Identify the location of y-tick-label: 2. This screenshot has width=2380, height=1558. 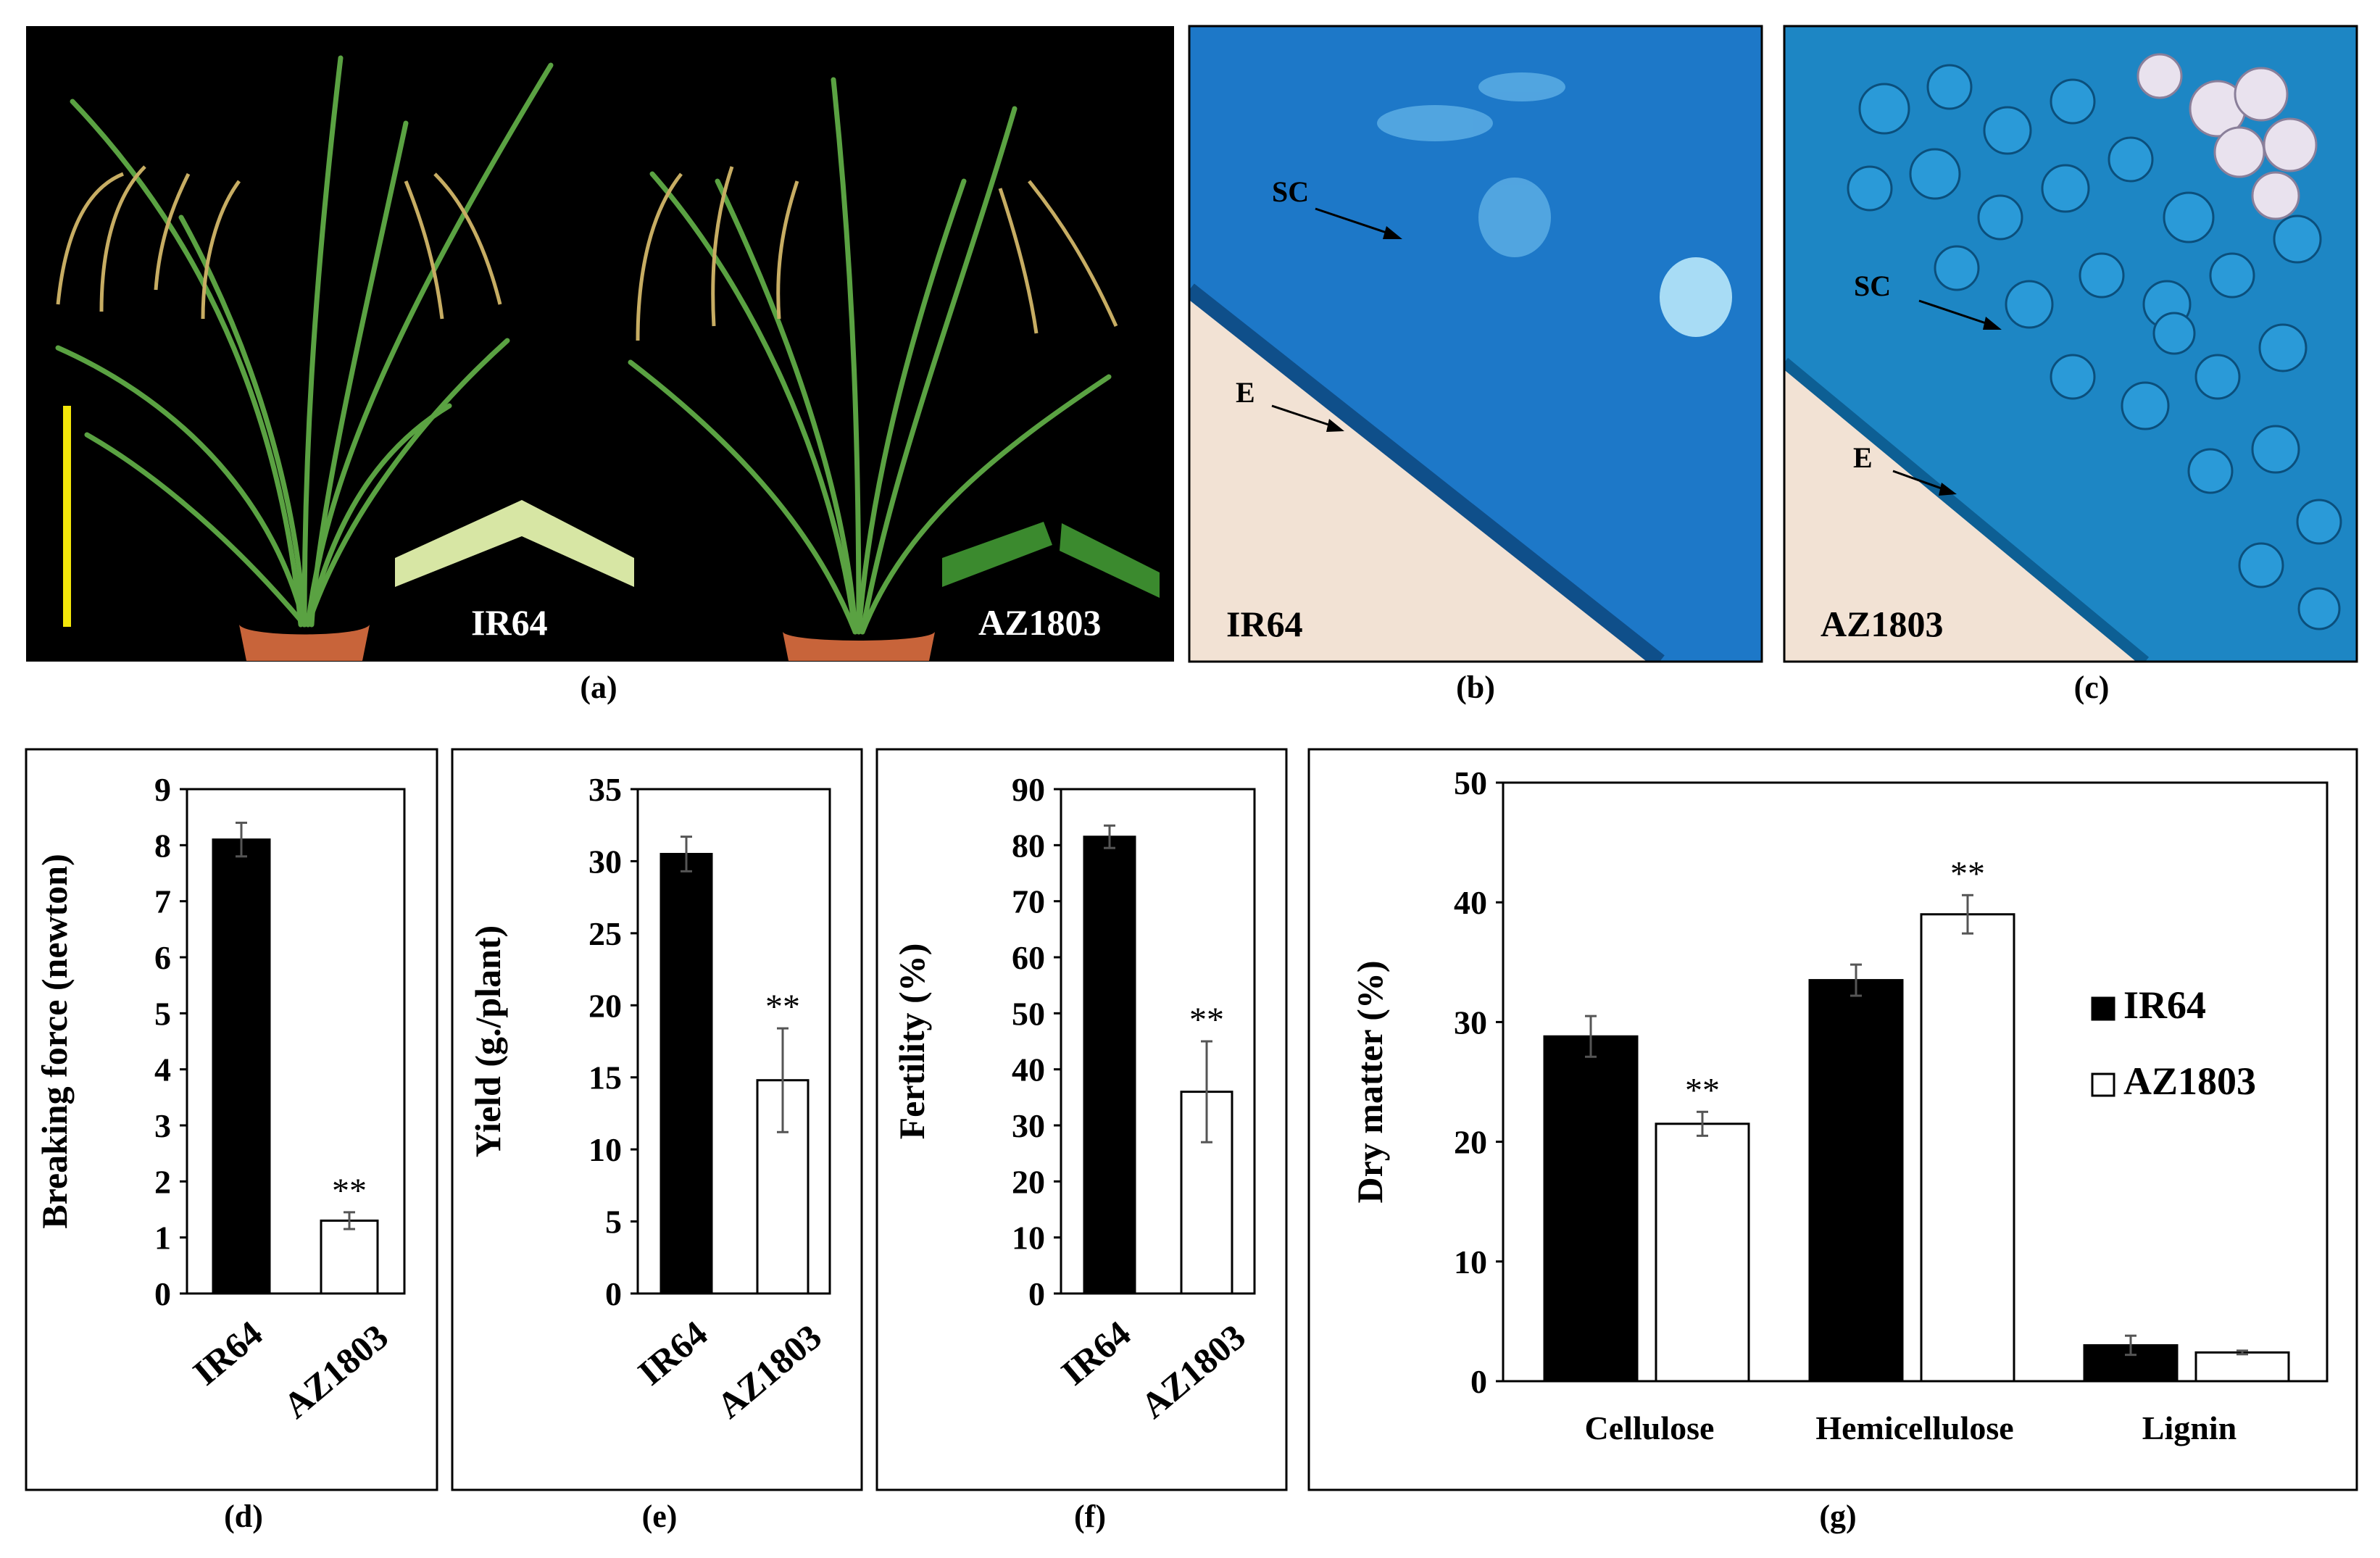
(162, 1181).